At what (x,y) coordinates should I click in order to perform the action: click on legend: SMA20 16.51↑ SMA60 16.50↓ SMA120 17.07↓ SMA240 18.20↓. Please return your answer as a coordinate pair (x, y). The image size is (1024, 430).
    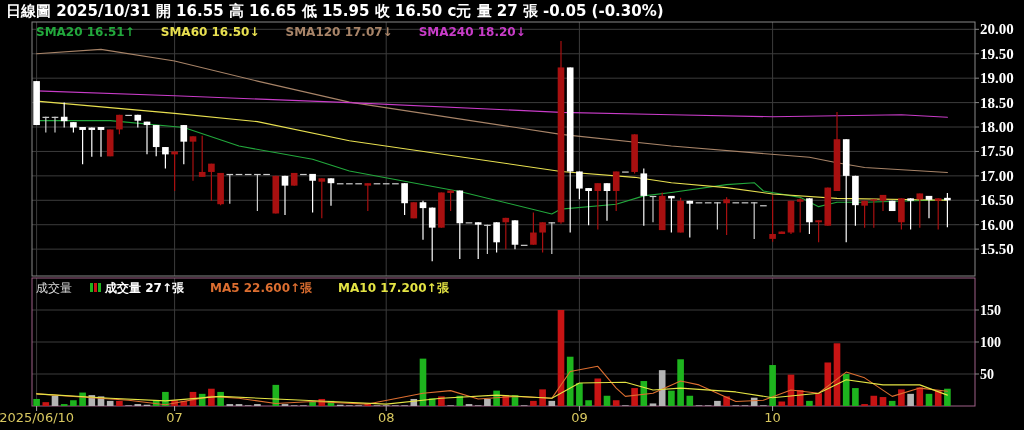
    Looking at the image, I should click on (281, 32).